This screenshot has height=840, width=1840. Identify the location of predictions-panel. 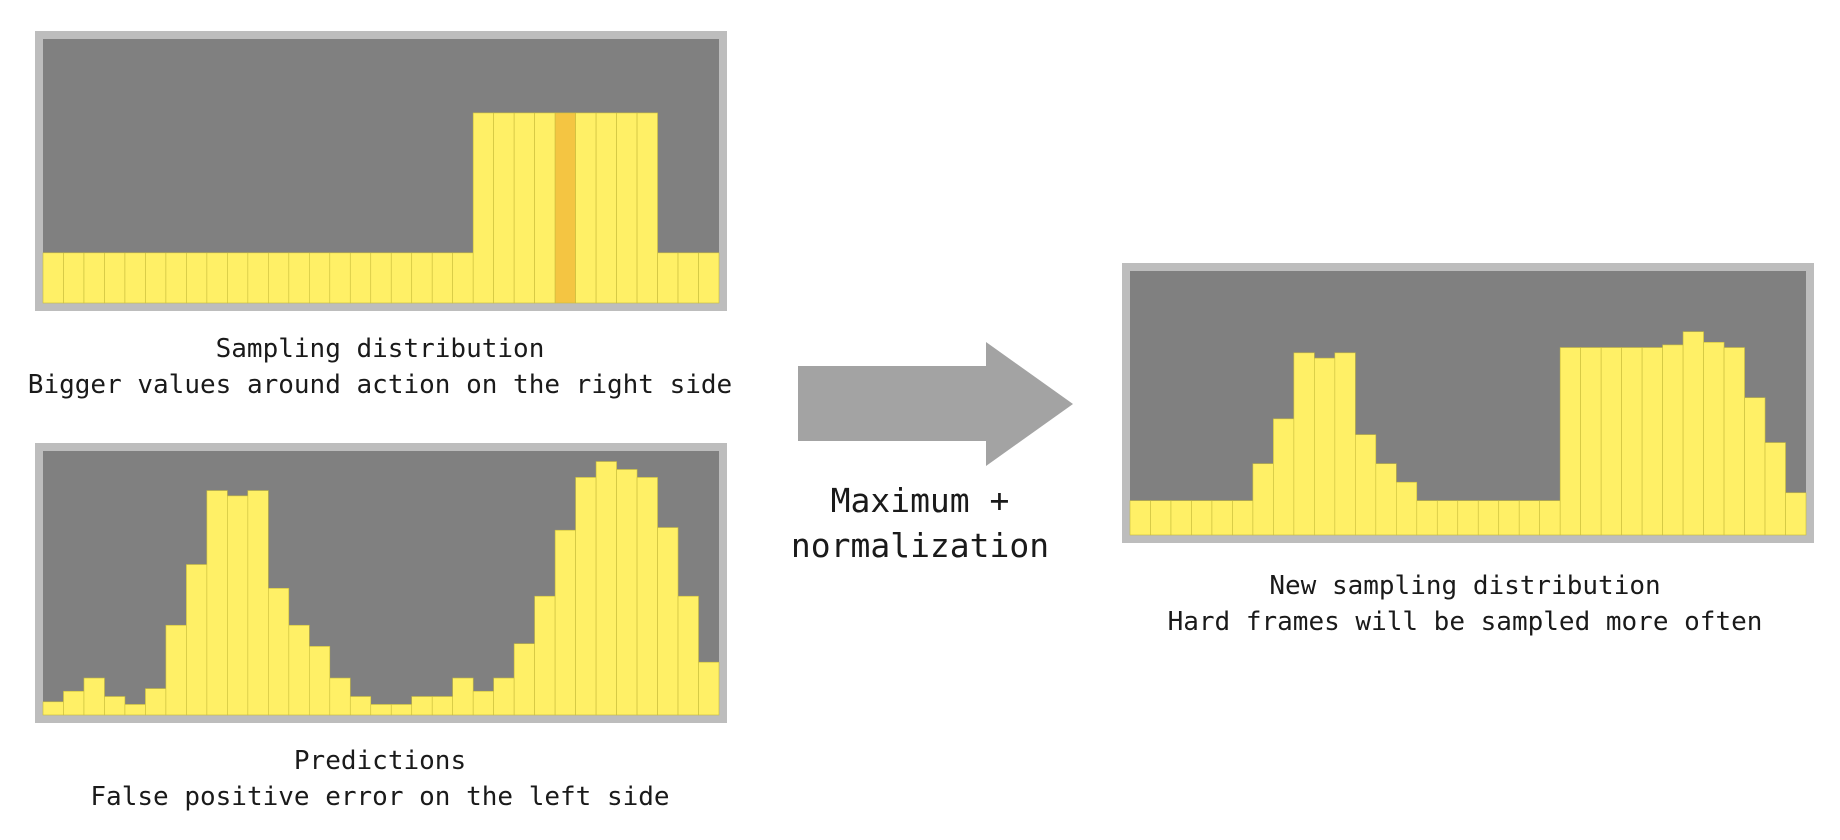
(381, 583).